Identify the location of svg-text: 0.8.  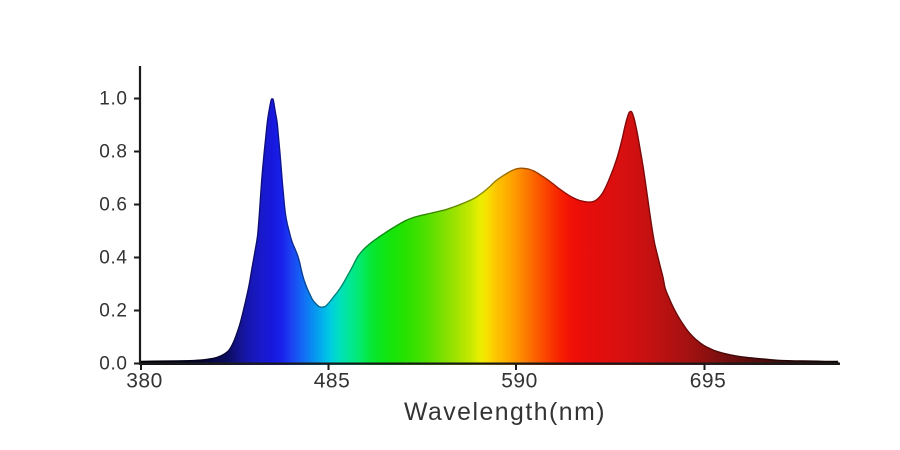
(113, 152).